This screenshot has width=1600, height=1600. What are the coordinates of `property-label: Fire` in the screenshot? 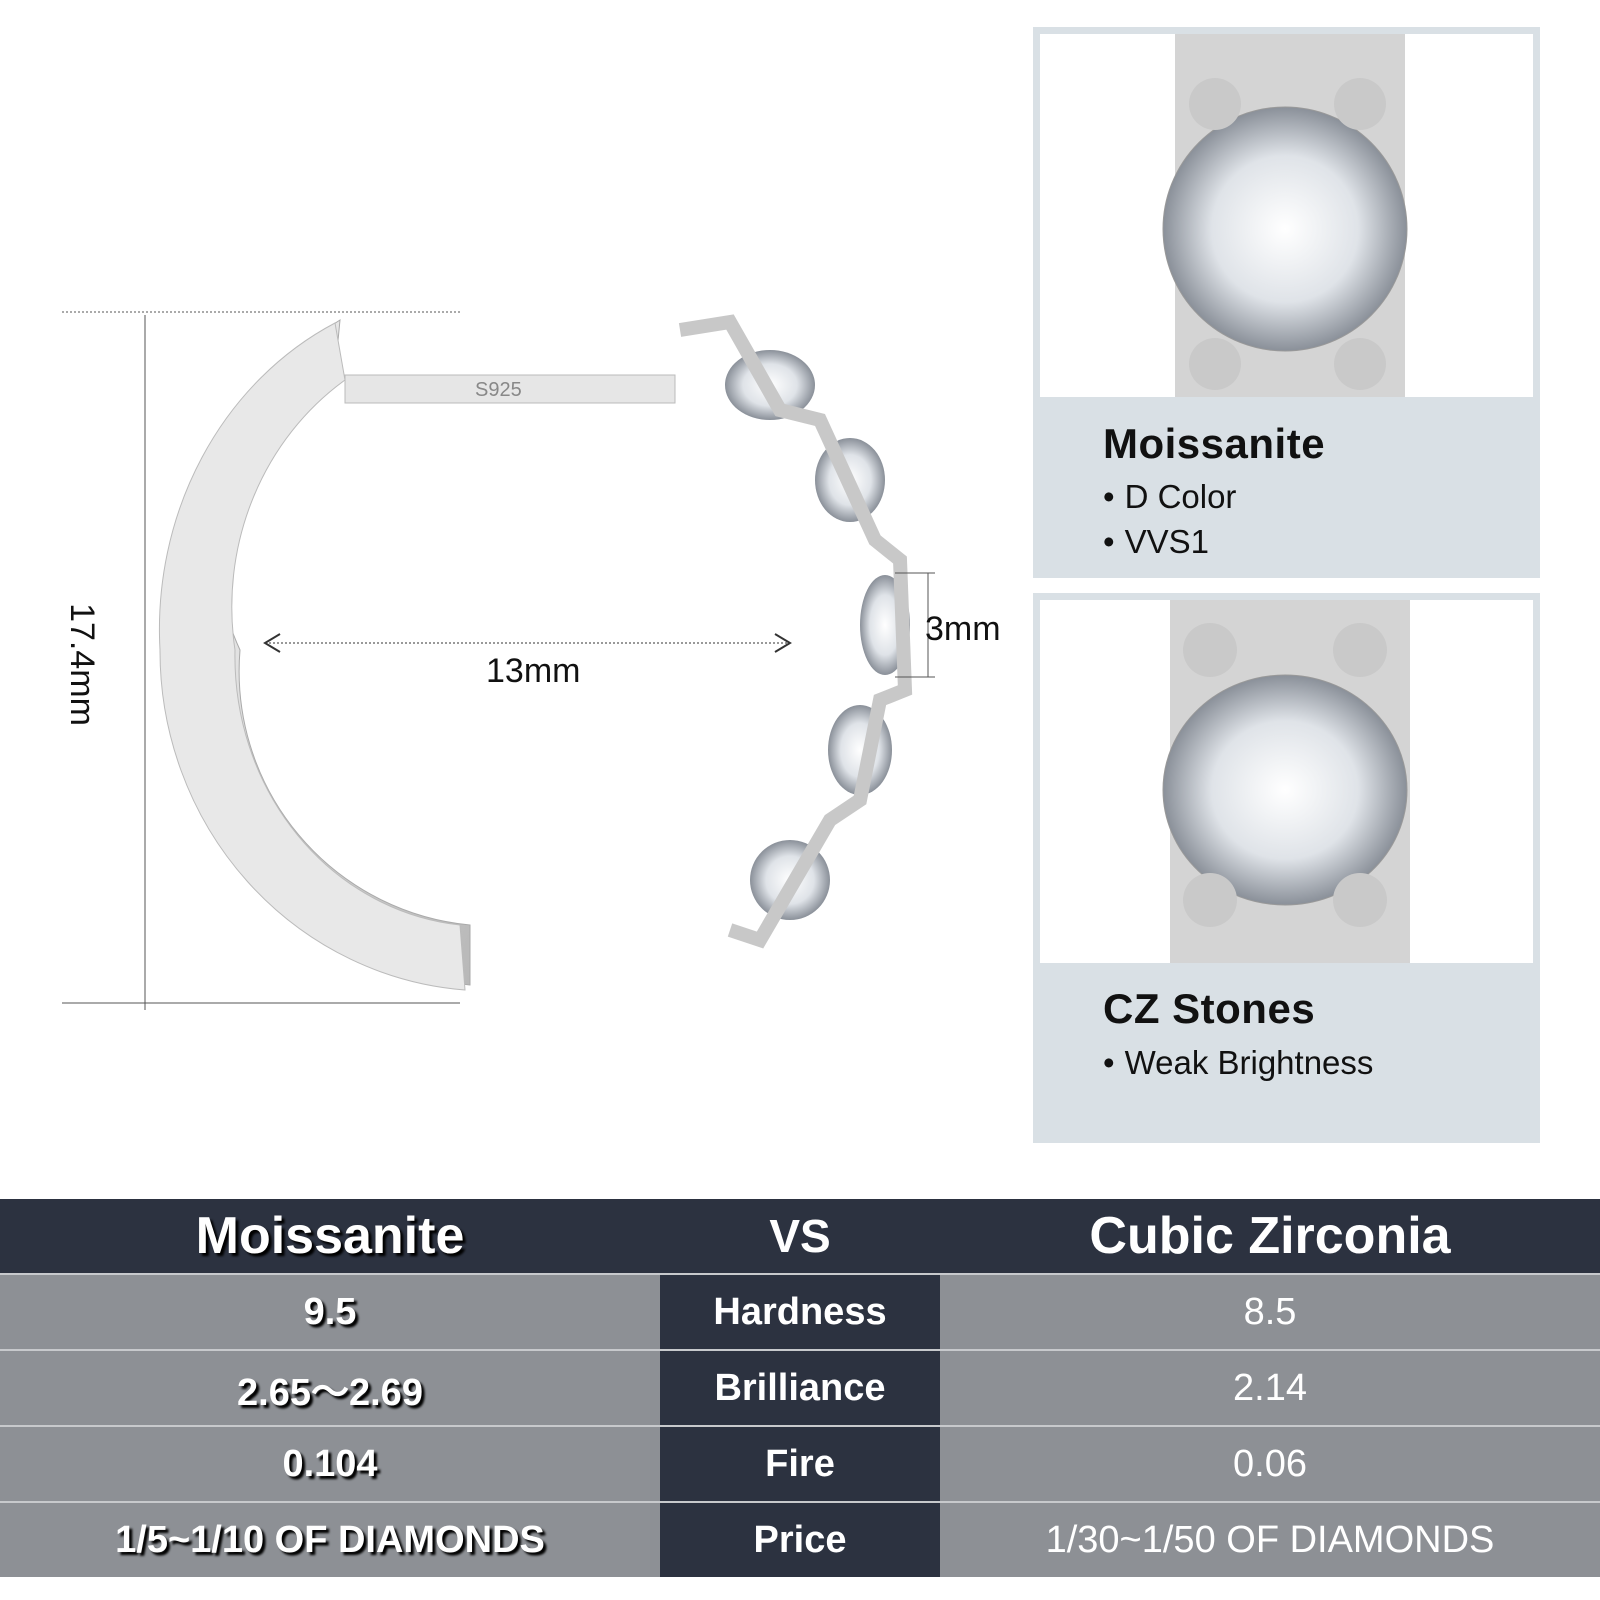 It's located at (800, 1464).